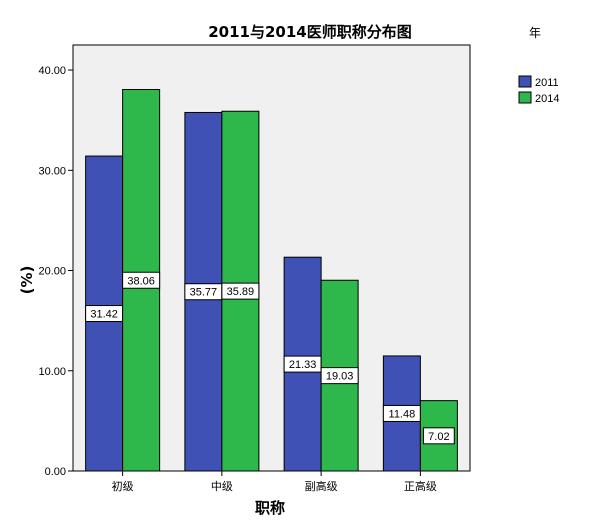 Image resolution: width=594 pixels, height=520 pixels. What do you see at coordinates (525, 97) in the screenshot?
I see `legend-swatch-2014` at bounding box center [525, 97].